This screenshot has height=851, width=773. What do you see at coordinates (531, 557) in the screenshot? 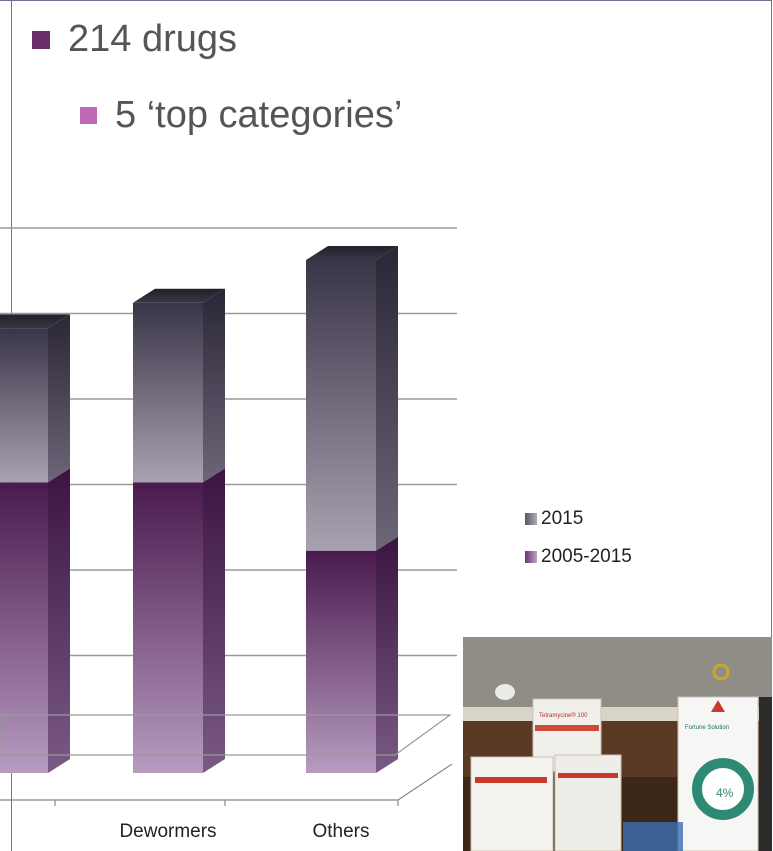
I see `legend-swatch-2005-2015` at bounding box center [531, 557].